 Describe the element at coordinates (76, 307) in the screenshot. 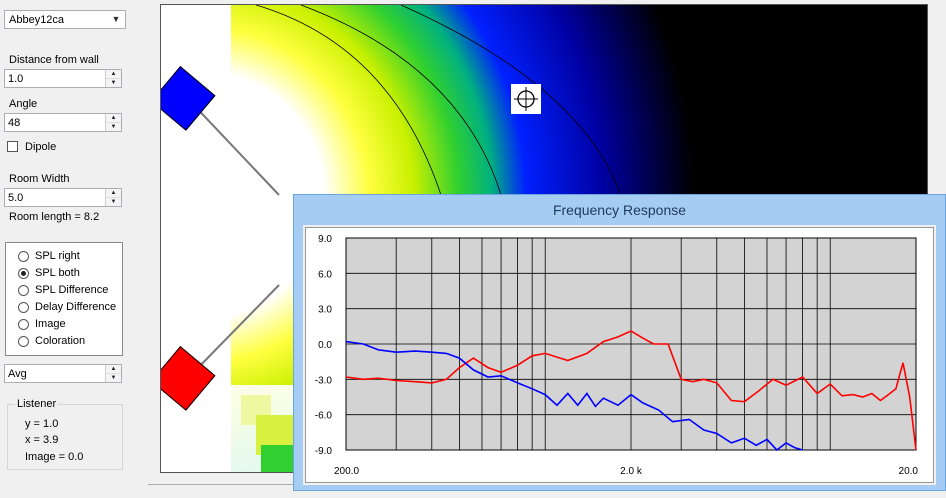

I see `radio-label: Delay Difference` at that location.